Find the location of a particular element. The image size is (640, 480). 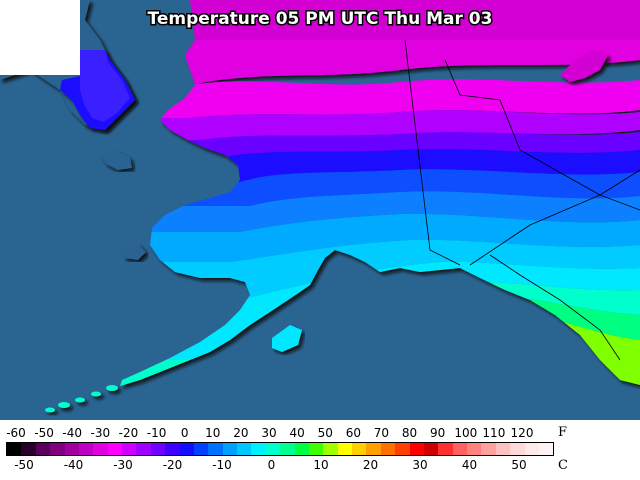

celsius-tick-label: 50 is located at coordinates (519, 465).